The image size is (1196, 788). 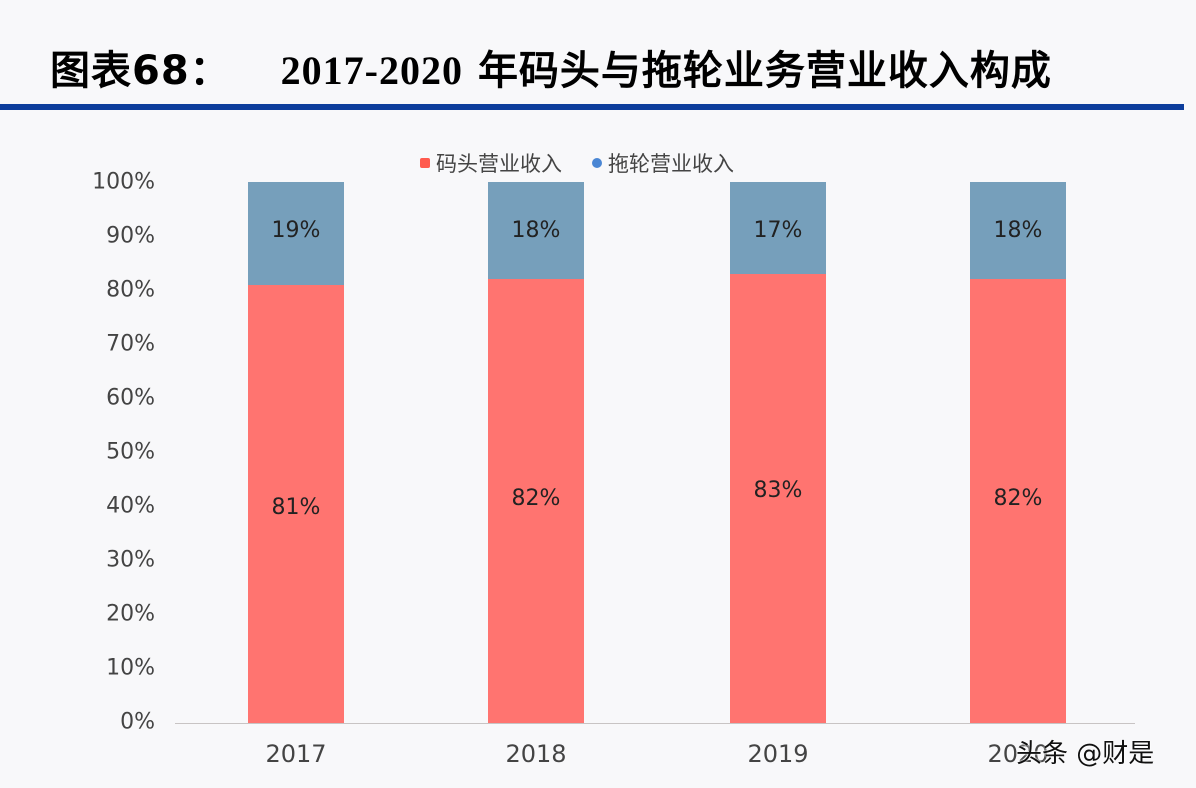 I want to click on data-label: 17%, so click(x=778, y=230).